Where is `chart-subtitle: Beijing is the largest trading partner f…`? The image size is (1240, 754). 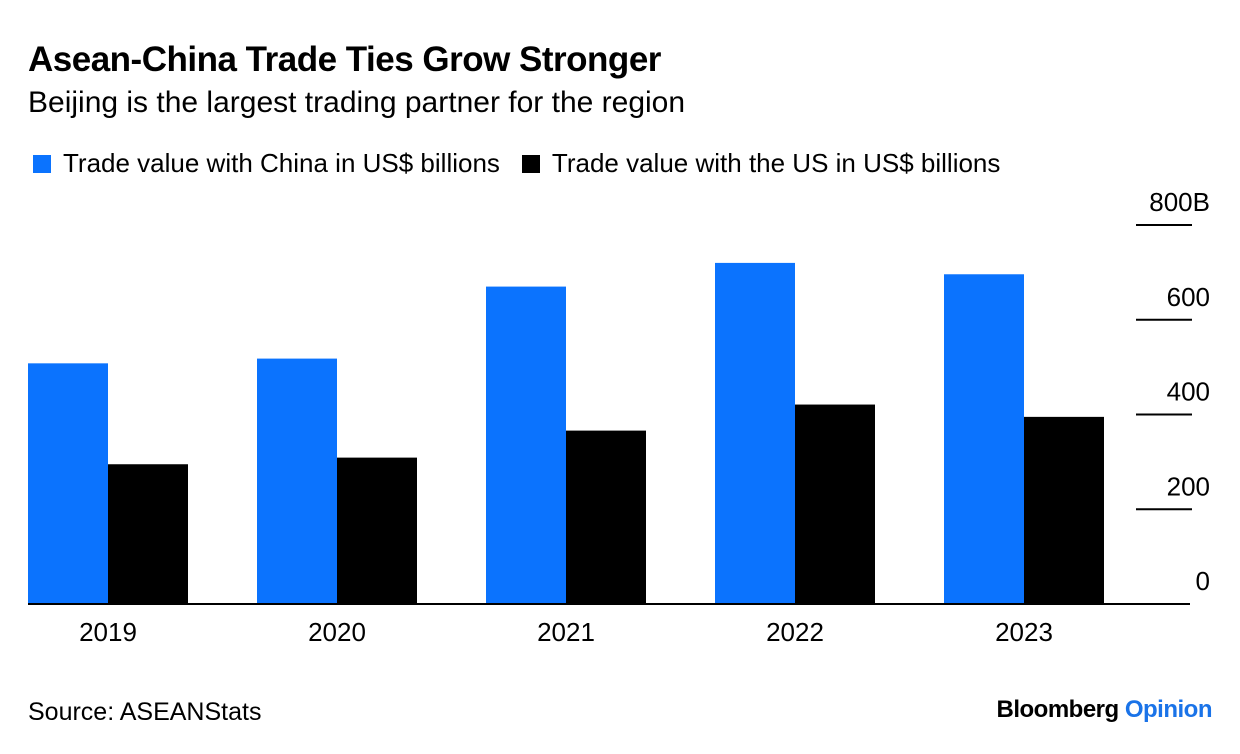 chart-subtitle: Beijing is the largest trading partner f… is located at coordinates (357, 102).